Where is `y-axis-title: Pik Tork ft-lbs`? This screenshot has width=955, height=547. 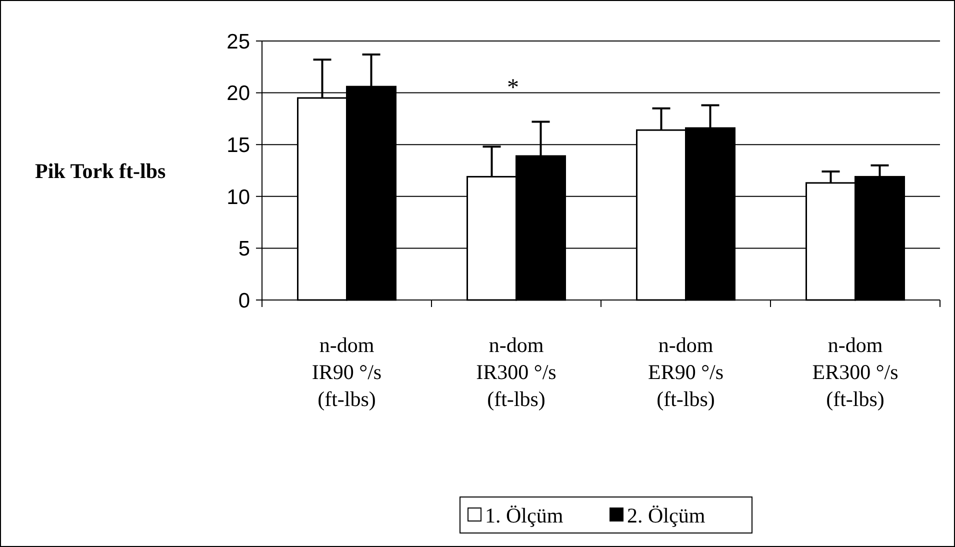 y-axis-title: Pik Tork ft-lbs is located at coordinates (100, 171).